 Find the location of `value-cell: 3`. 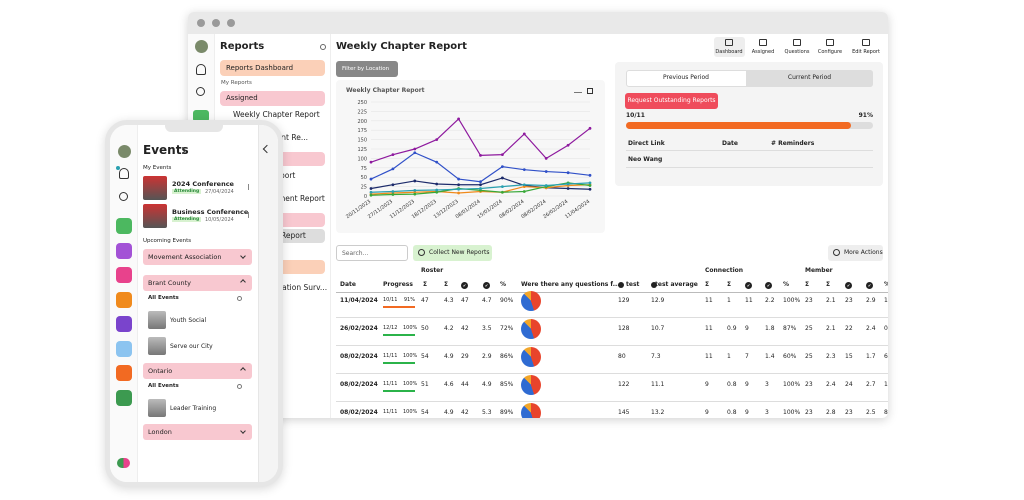

value-cell: 3 is located at coordinates (767, 412).